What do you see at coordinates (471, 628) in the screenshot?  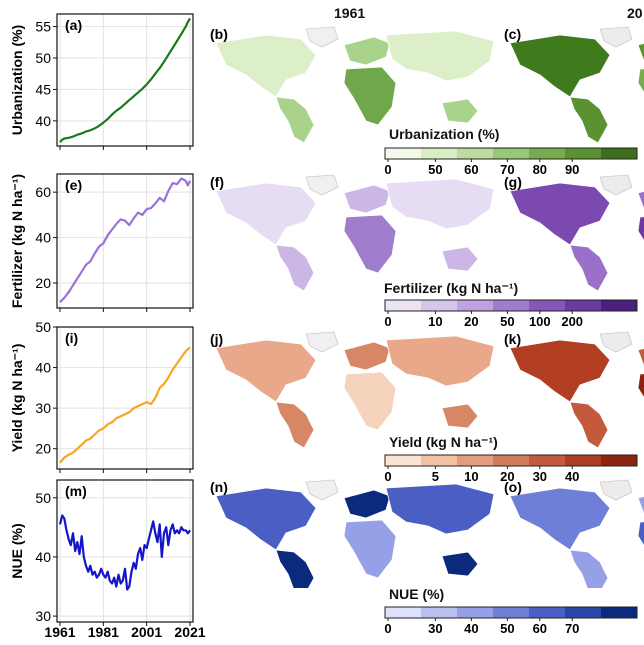 I see `colorbar-tick-label: 40` at bounding box center [471, 628].